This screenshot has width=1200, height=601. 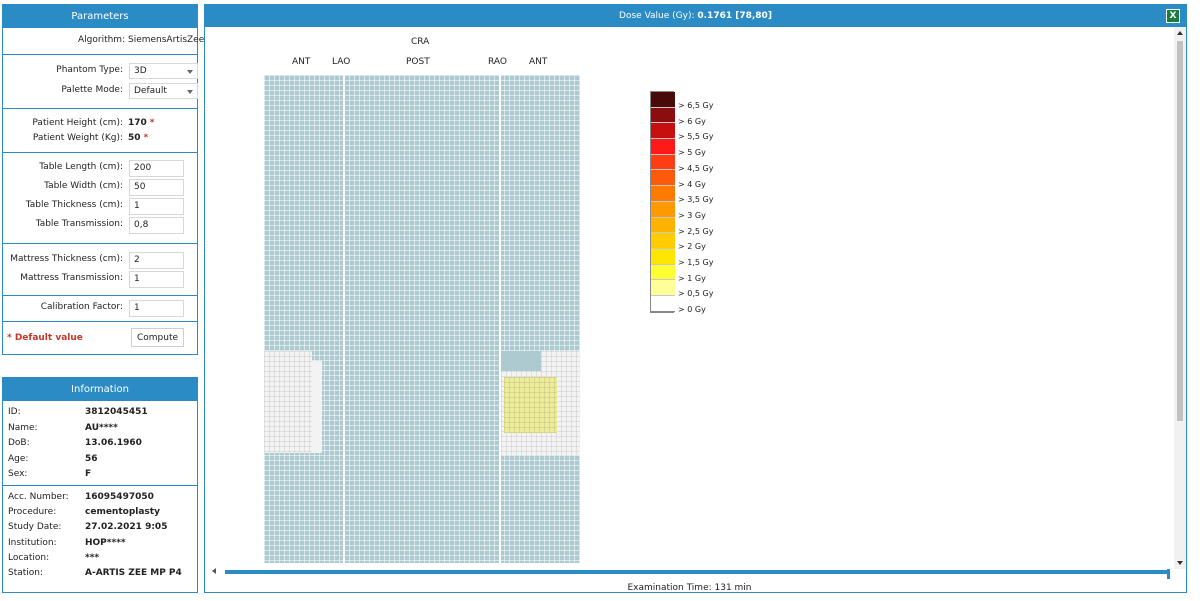 What do you see at coordinates (89, 70) in the screenshot?
I see `phantom-type-label: Phantom Type:` at bounding box center [89, 70].